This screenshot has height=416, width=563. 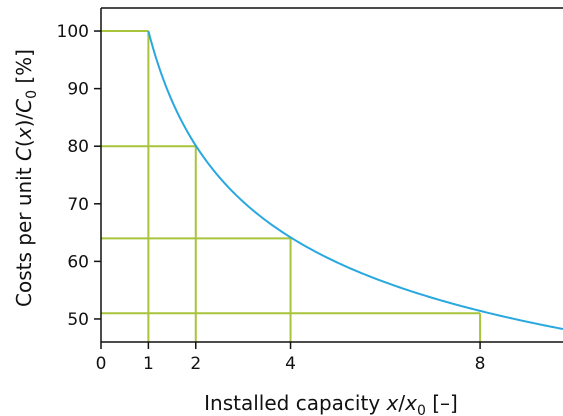 What do you see at coordinates (331, 403) in the screenshot?
I see `x-axis-label: Installed capacity x/x0 [–]` at bounding box center [331, 403].